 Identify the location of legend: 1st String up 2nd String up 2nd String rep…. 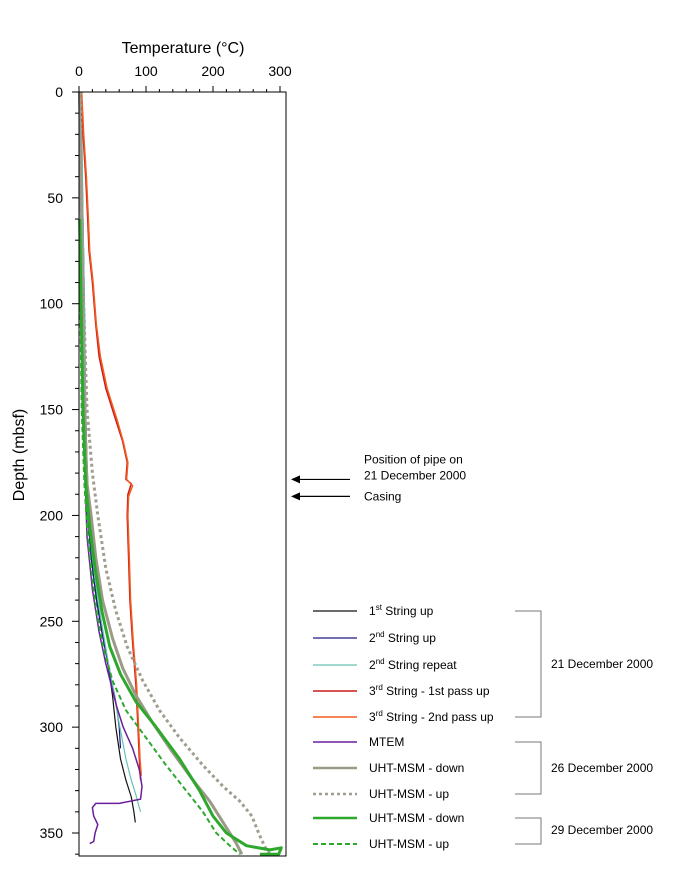
(483, 727).